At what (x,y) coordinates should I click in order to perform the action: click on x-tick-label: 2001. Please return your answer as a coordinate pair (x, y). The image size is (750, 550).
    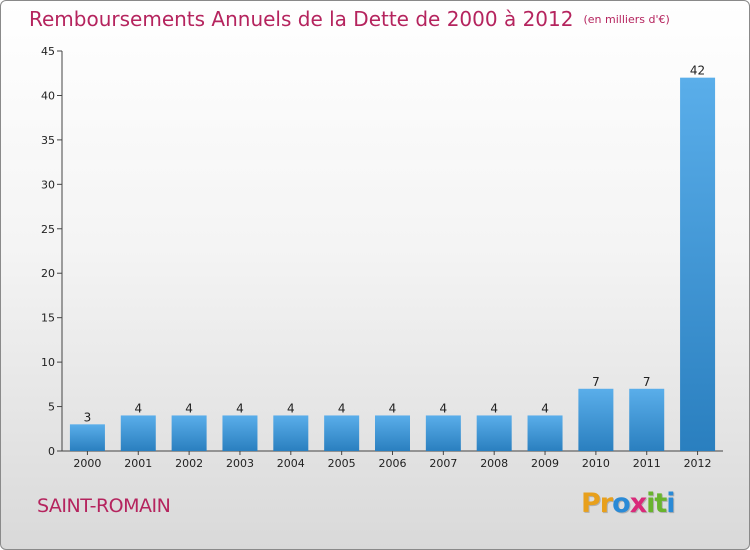
    Looking at the image, I should click on (138, 463).